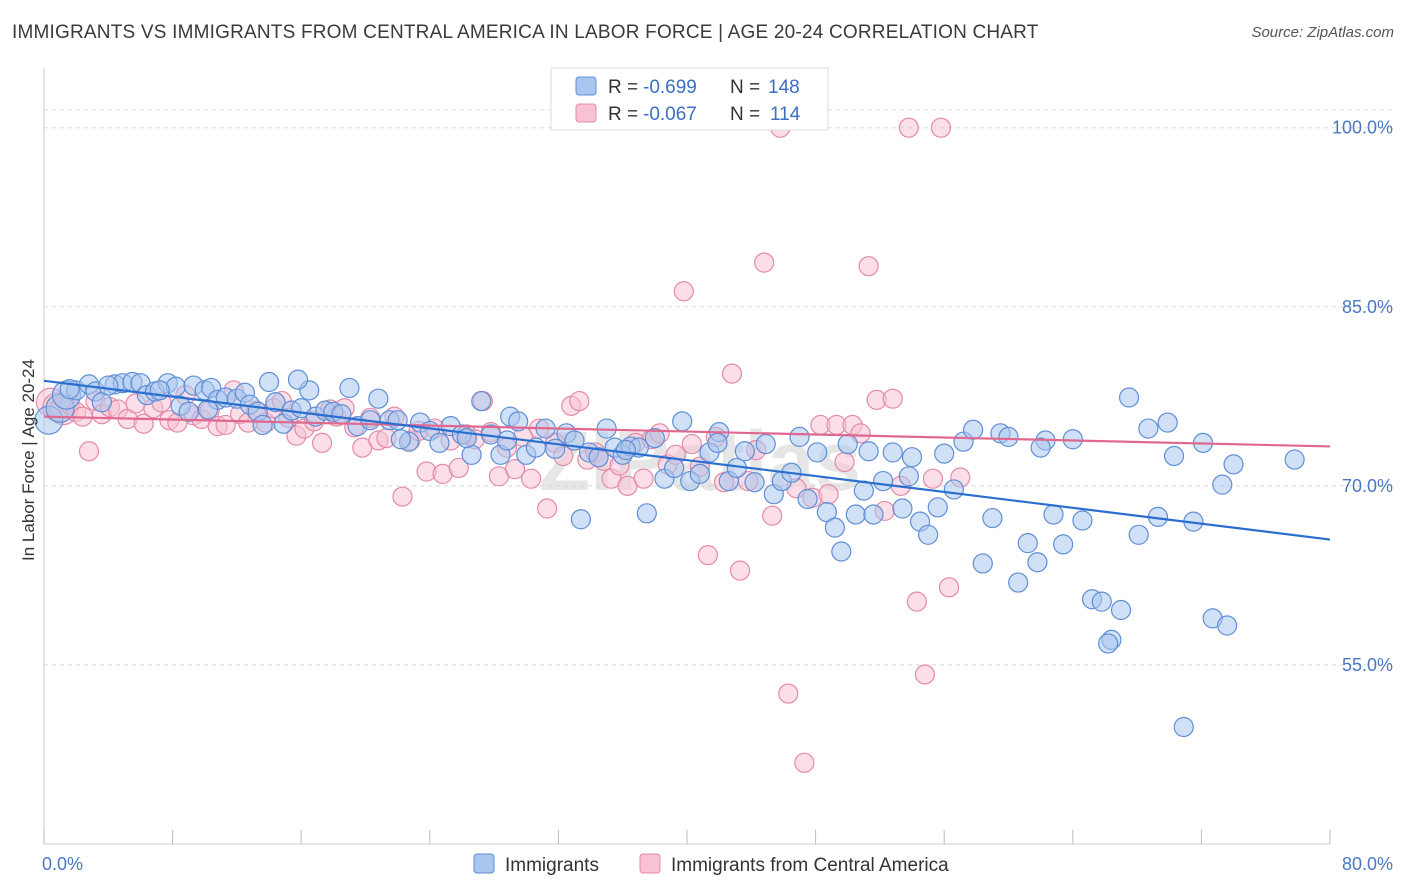 This screenshot has height=892, width=1406. I want to click on x-tick-label-1: 80.0%, so click(1367, 864).